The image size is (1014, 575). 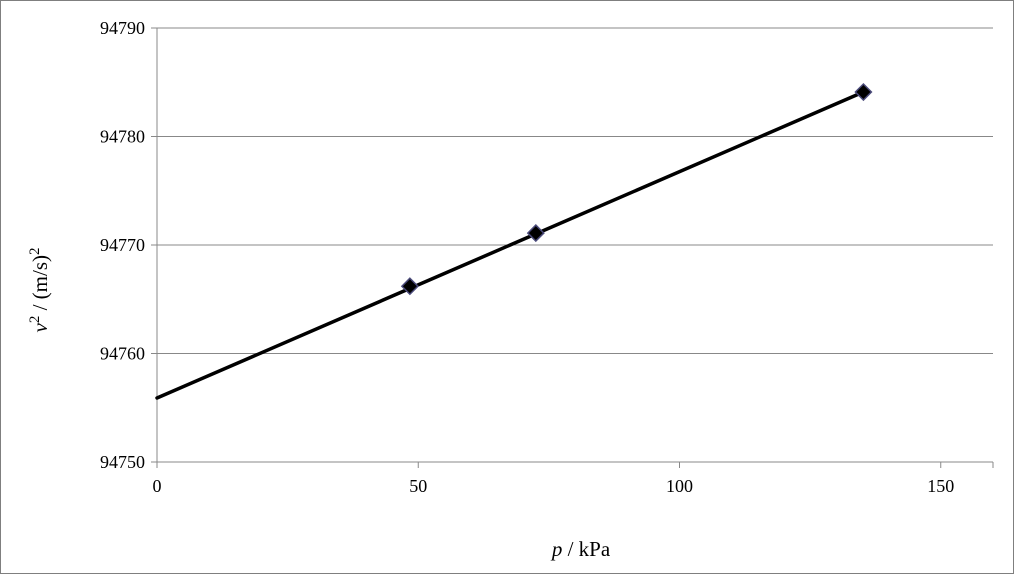 What do you see at coordinates (554, 486) in the screenshot?
I see `x-tick-labels: 0 50 100 150` at bounding box center [554, 486].